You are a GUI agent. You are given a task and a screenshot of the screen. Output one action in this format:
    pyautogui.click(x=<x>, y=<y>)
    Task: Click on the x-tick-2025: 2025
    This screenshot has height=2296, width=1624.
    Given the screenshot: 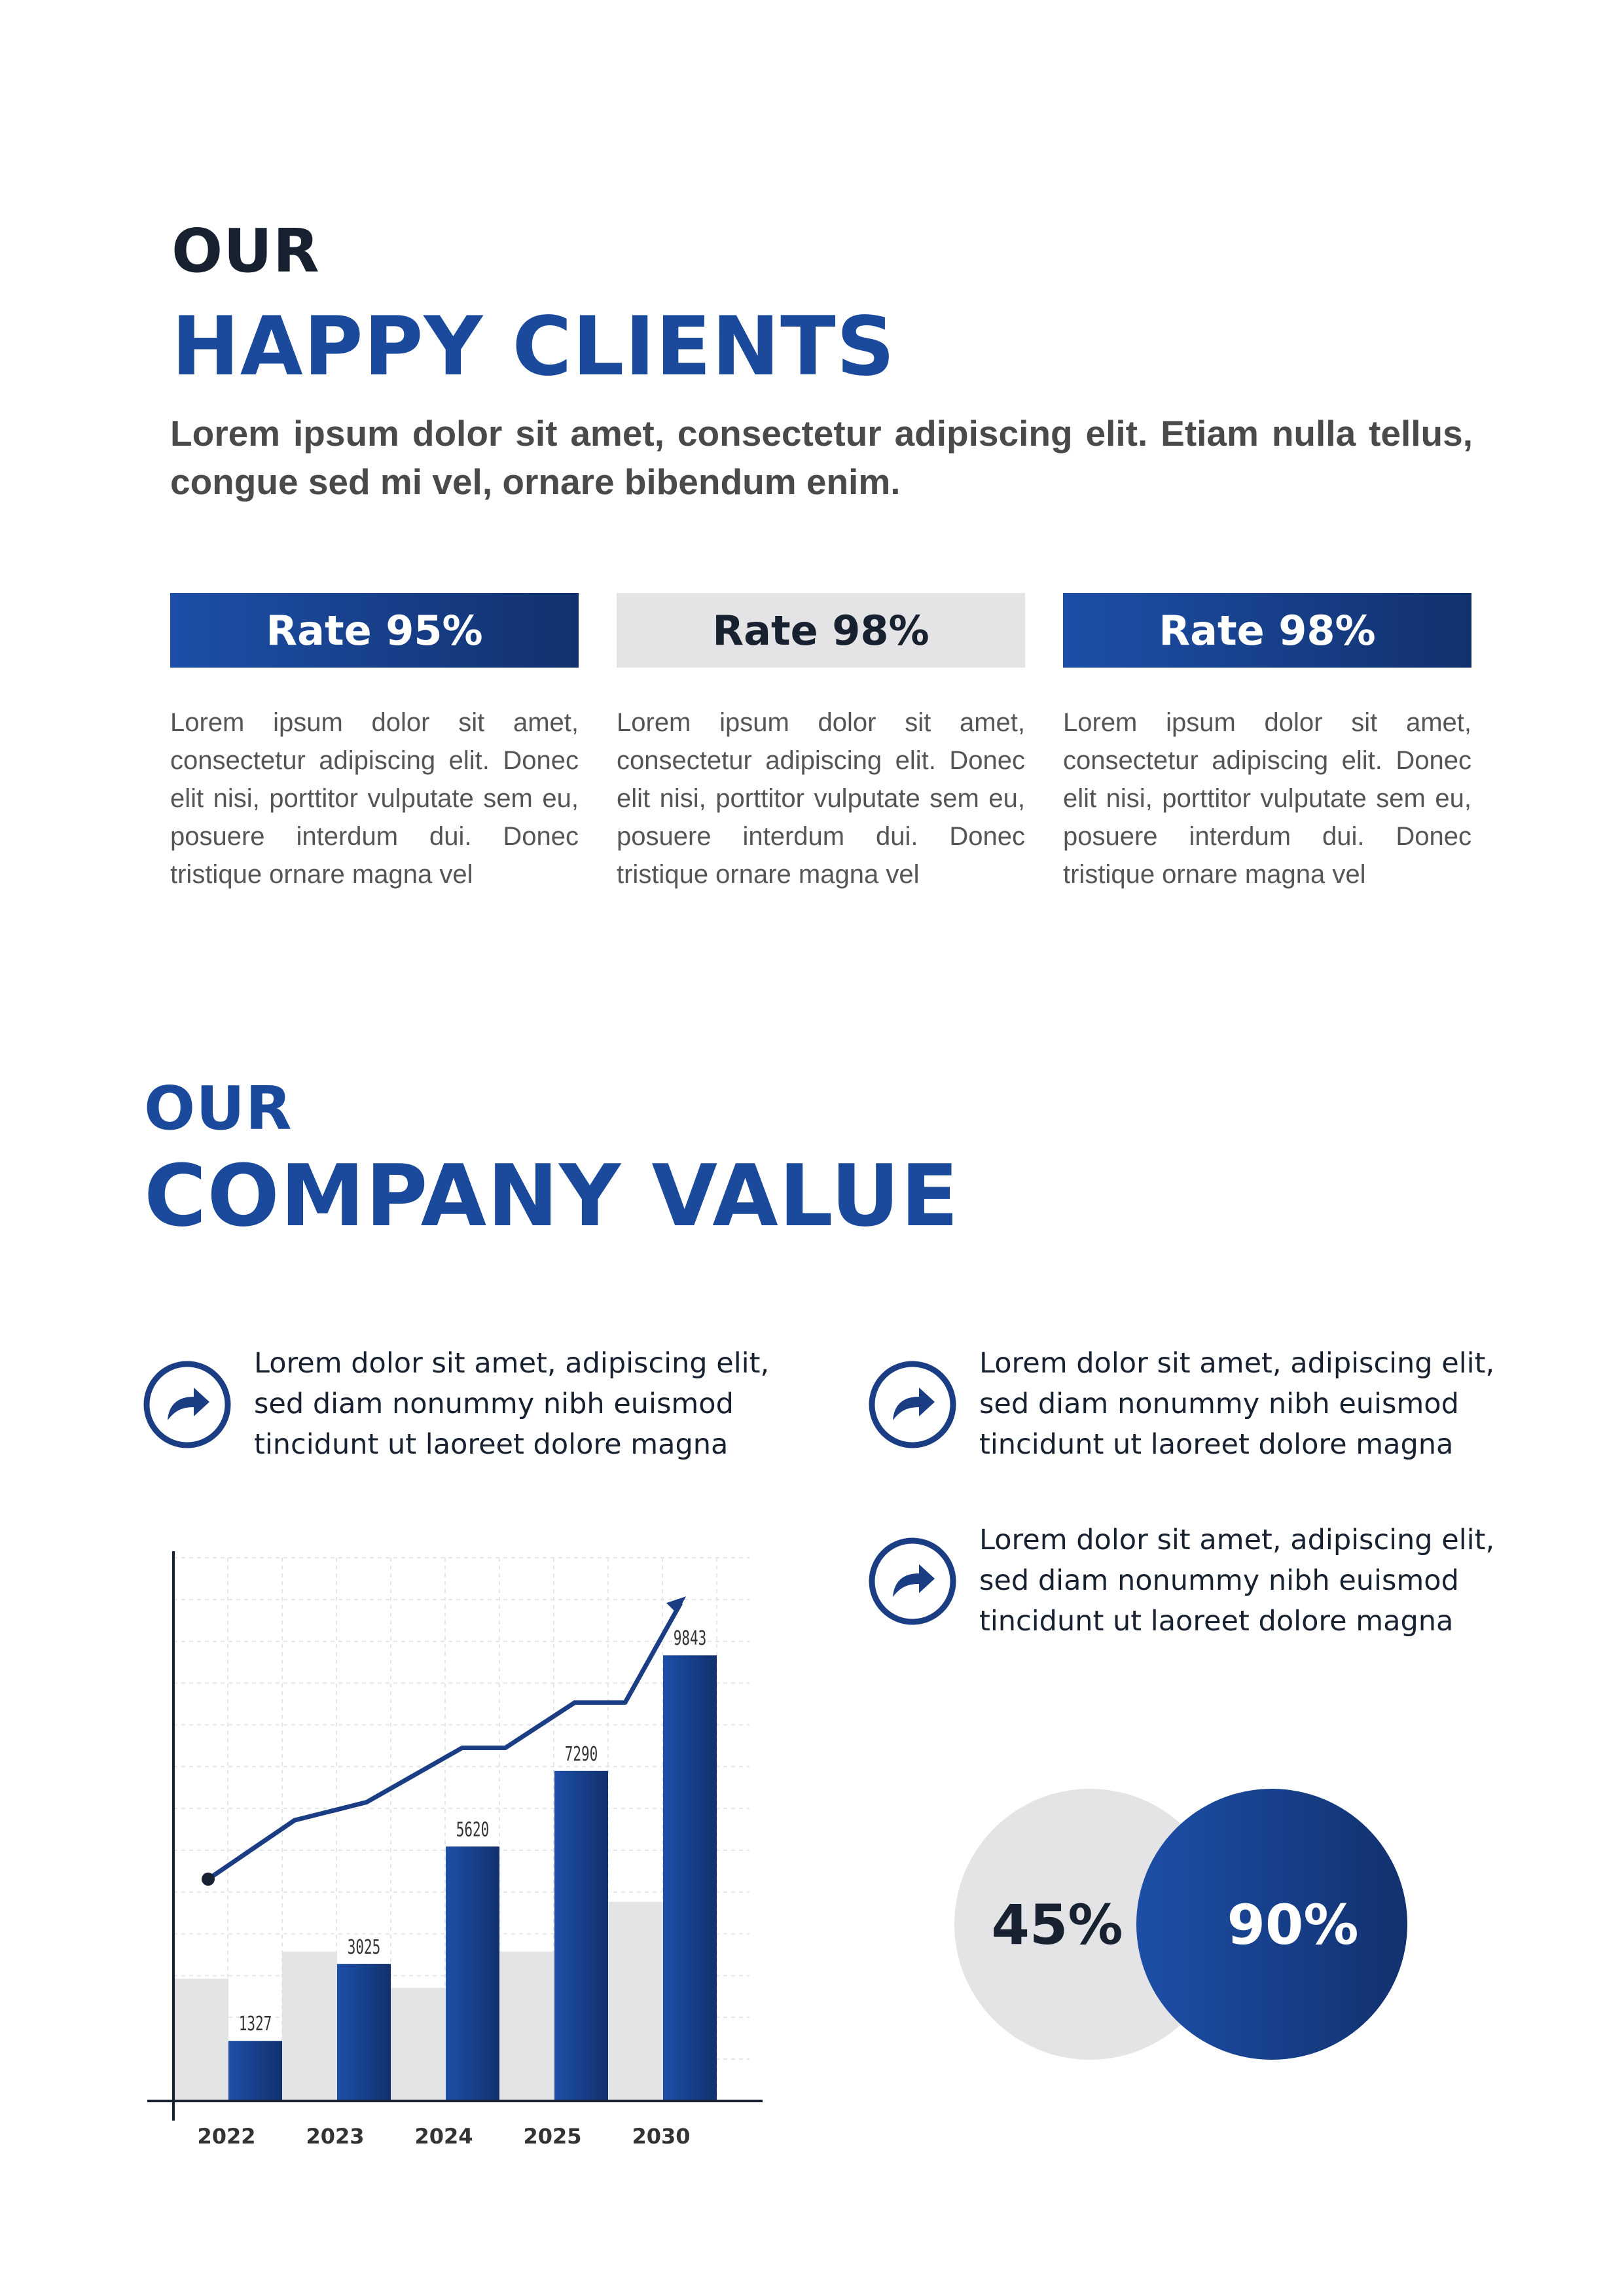 What is the action you would take?
    pyautogui.click(x=552, y=2136)
    